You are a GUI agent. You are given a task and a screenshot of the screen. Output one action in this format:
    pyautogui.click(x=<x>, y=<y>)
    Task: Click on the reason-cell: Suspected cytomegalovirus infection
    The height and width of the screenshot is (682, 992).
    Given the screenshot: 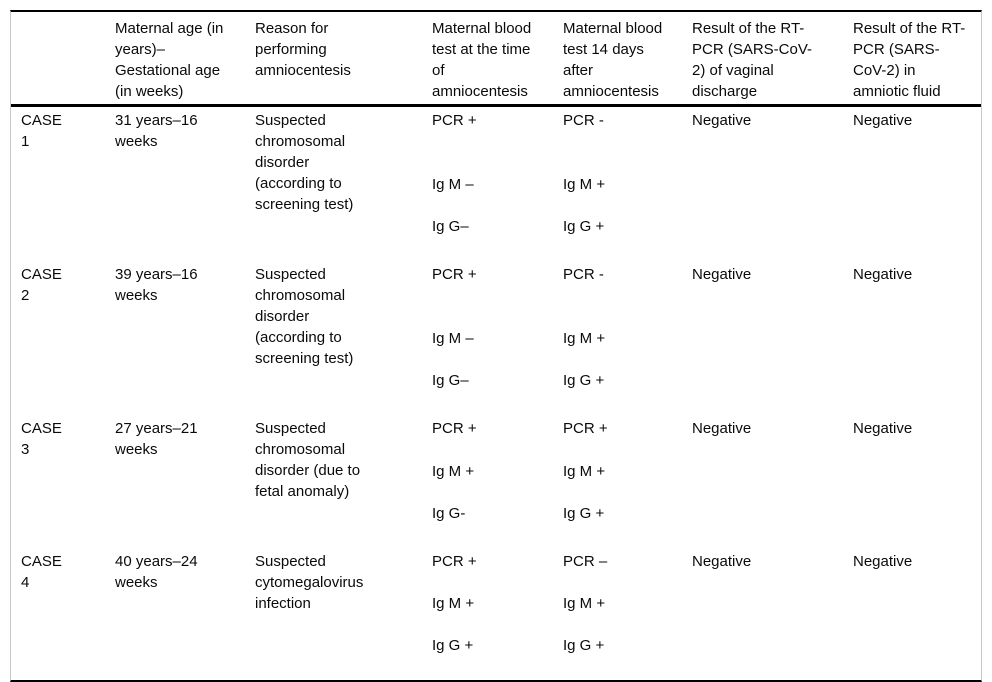 What is the action you would take?
    pyautogui.click(x=309, y=582)
    